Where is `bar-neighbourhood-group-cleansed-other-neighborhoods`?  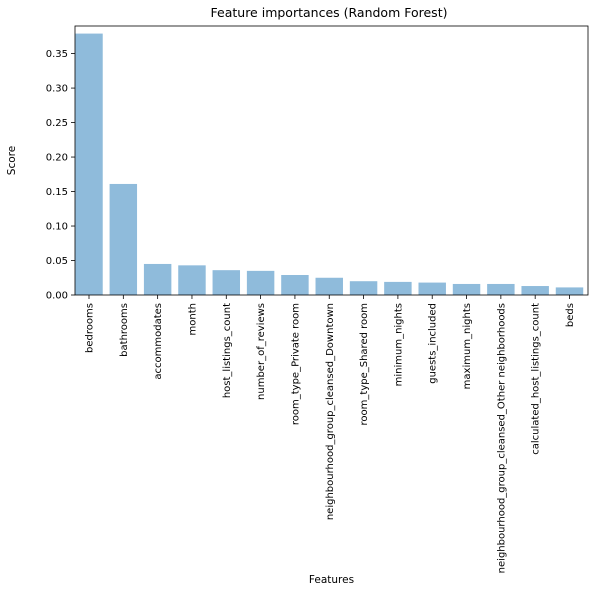
bar-neighbourhood-group-cleansed-other-neighborhoods is located at coordinates (501, 289).